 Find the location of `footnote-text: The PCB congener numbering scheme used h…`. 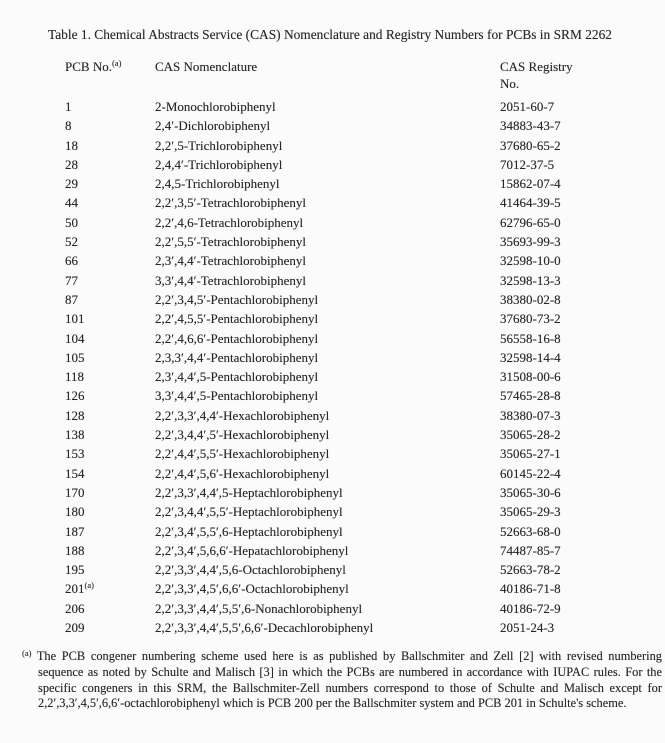

footnote-text: The PCB congener numbering scheme used h… is located at coordinates (349, 680).